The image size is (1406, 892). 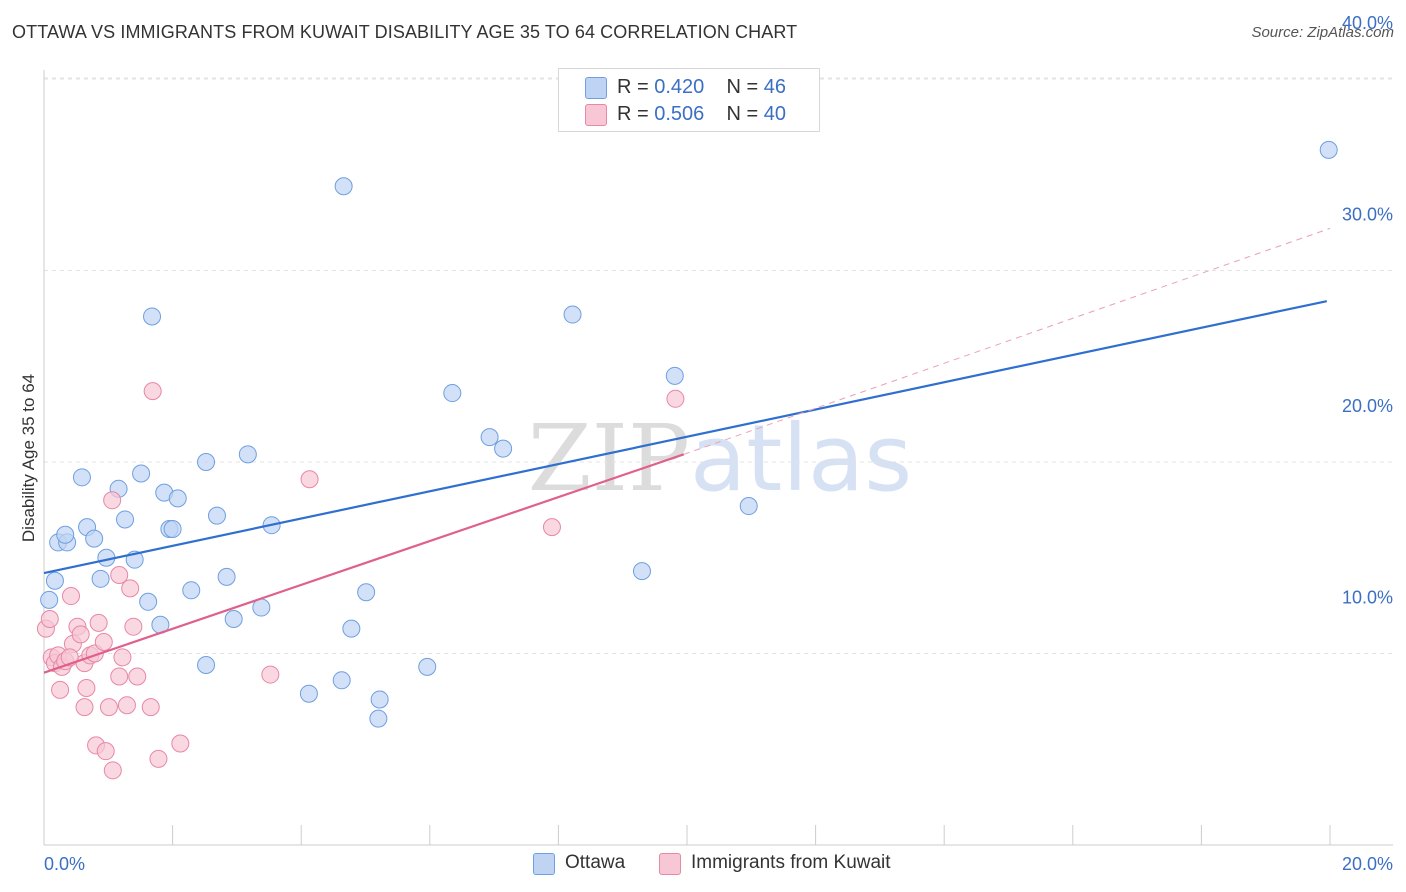 What do you see at coordinates (28, 458) in the screenshot?
I see `y-axis-label: Disability Age 35 to 64` at bounding box center [28, 458].